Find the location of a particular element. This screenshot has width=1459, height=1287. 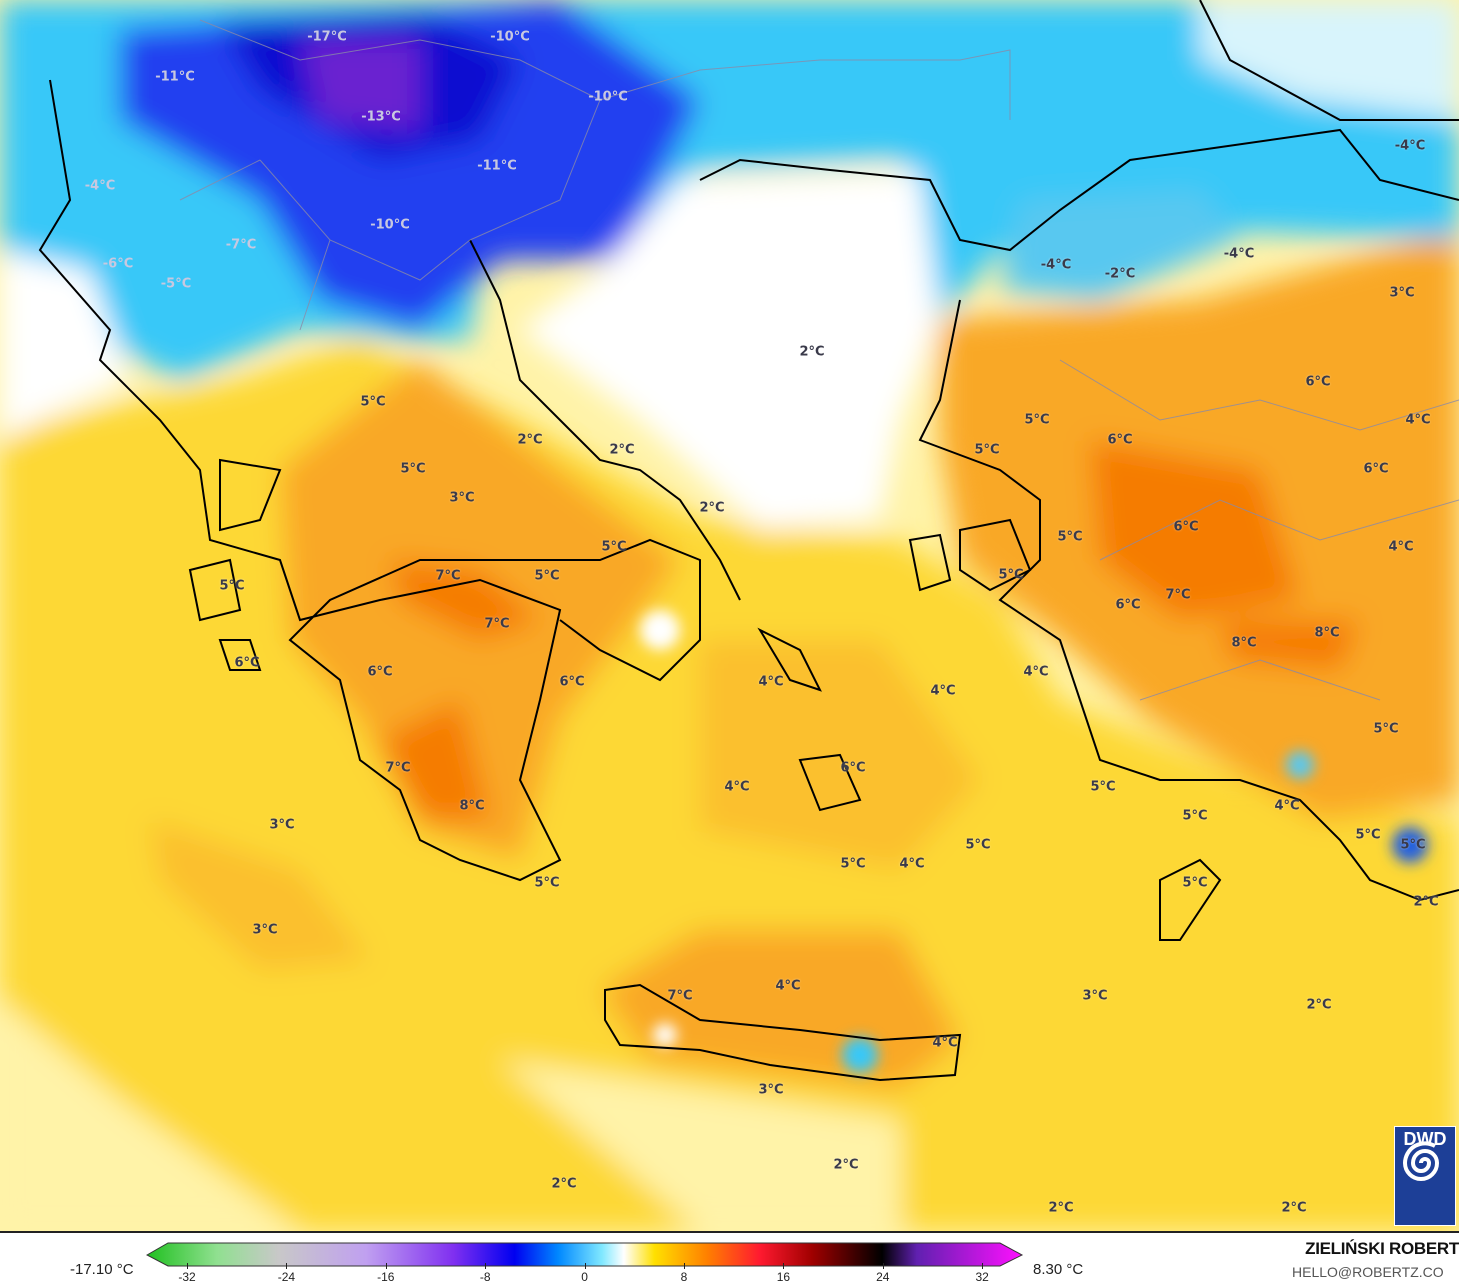

color-legend: -17.10 °C -32 -24 -16 is located at coordinates (729, 1260).